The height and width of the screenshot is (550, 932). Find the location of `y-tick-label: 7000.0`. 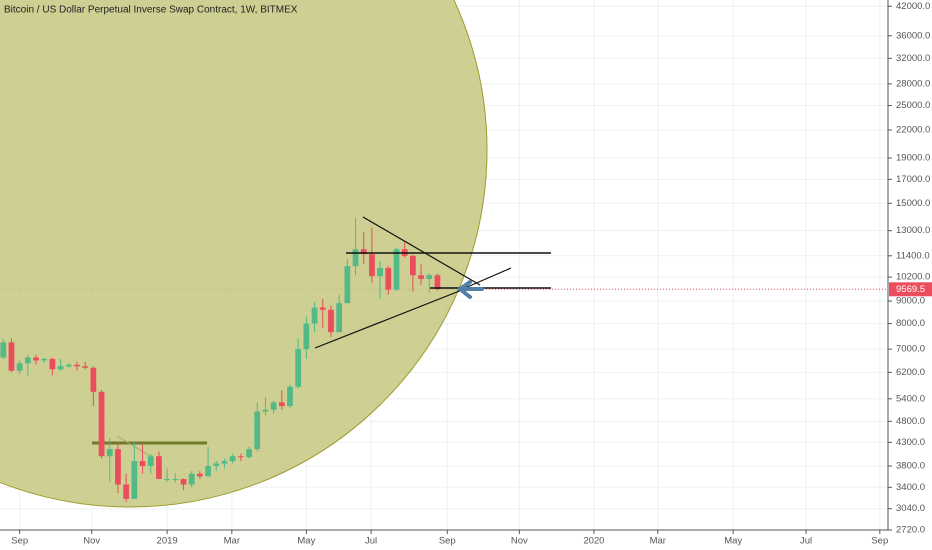

y-tick-label: 7000.0 is located at coordinates (910, 349).